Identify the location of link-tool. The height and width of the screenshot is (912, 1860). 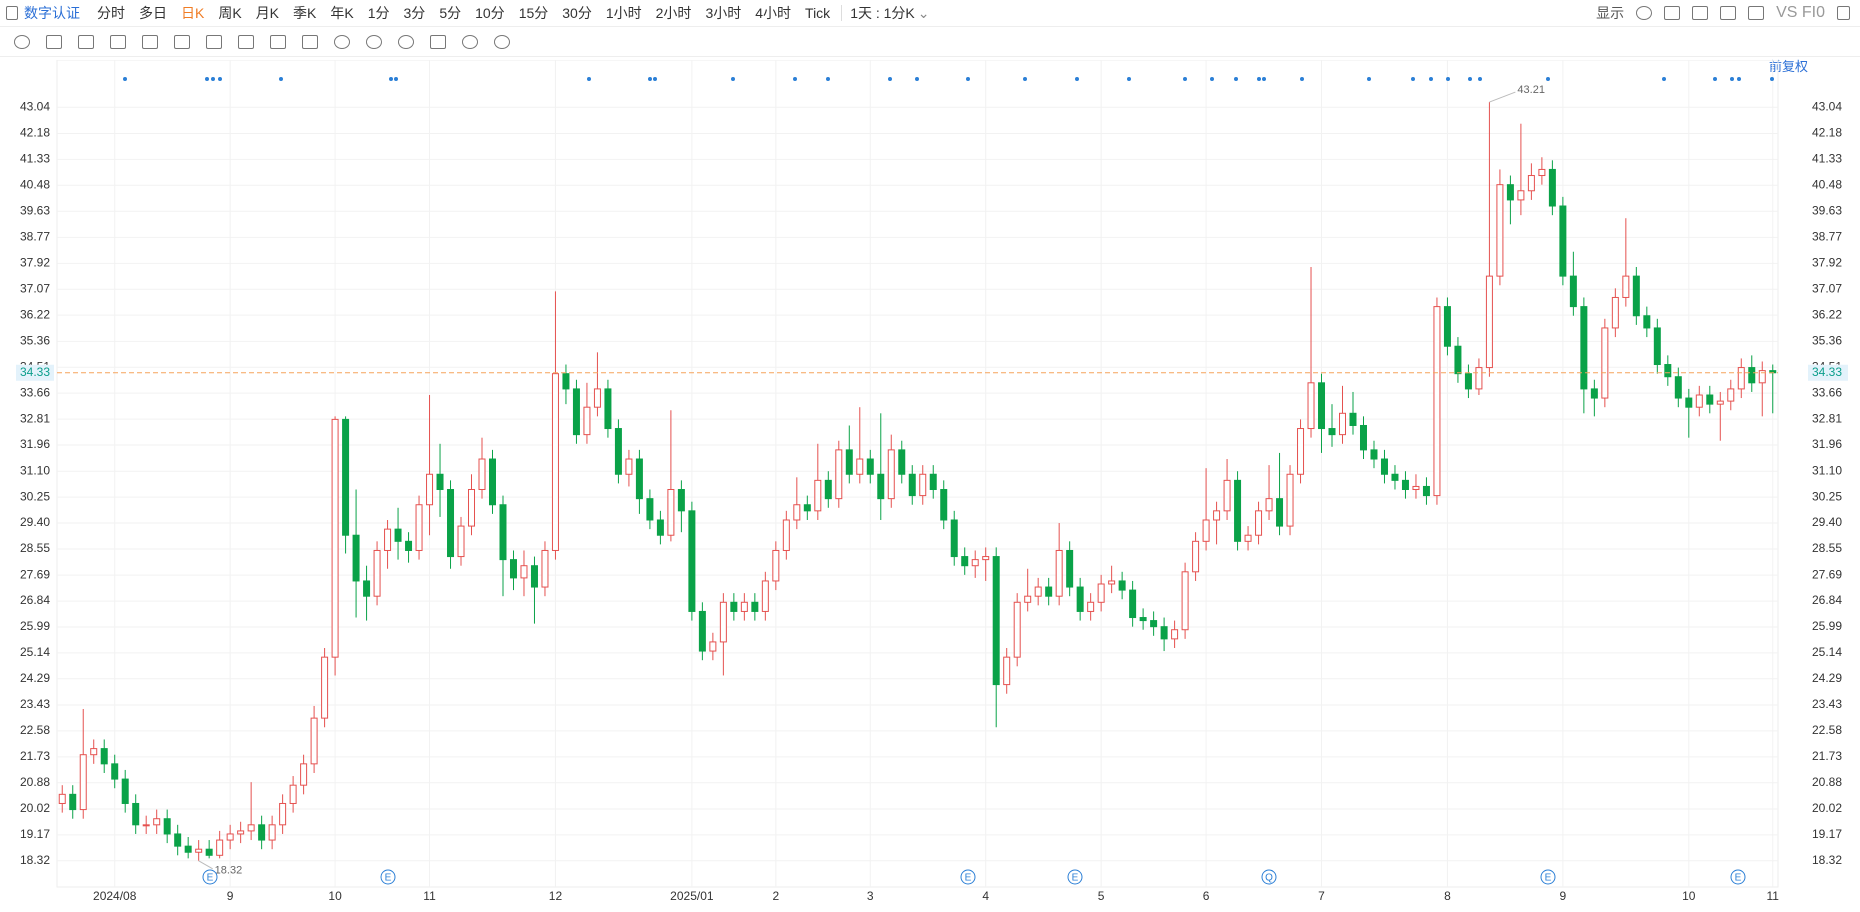
(470, 41).